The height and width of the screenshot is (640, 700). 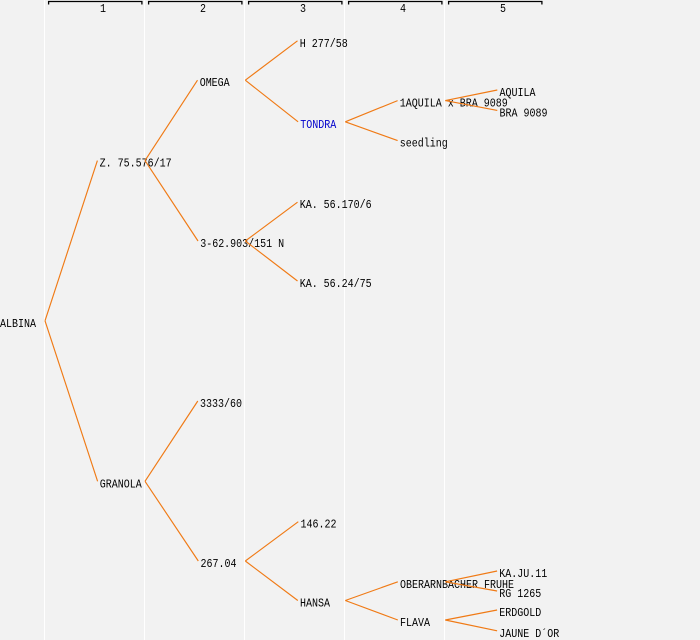 What do you see at coordinates (457, 585) in the screenshot?
I see `svg-text: OBERARNBACHER FRUHE` at bounding box center [457, 585].